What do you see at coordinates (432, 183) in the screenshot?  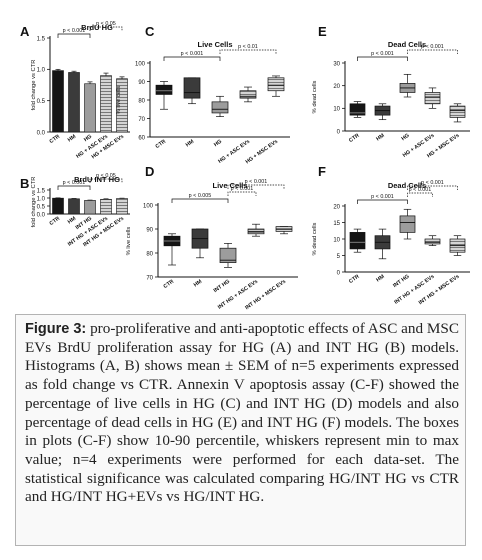 I see `panel-f-pvalue-2: p < 0.001` at bounding box center [432, 183].